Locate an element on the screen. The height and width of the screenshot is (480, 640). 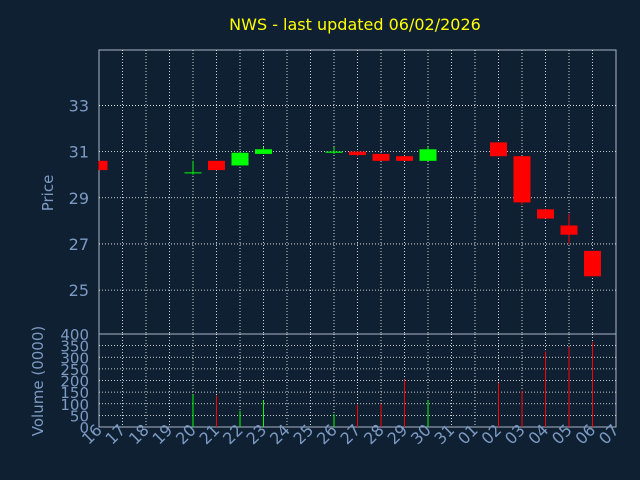
price-tick-label: 25 is located at coordinates (79, 290).